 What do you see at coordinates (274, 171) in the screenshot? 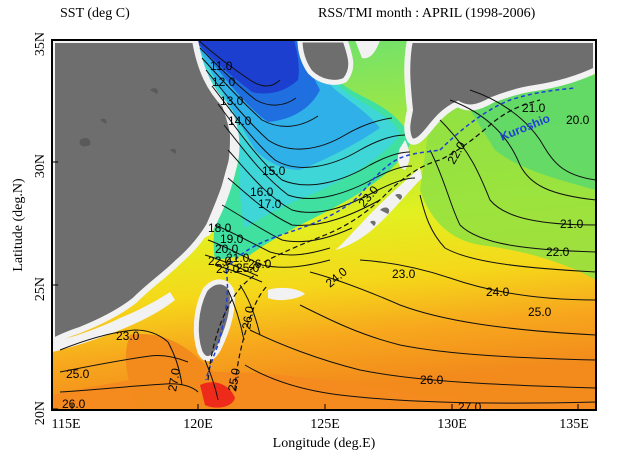
I see `contour-label: 15.0` at bounding box center [274, 171].